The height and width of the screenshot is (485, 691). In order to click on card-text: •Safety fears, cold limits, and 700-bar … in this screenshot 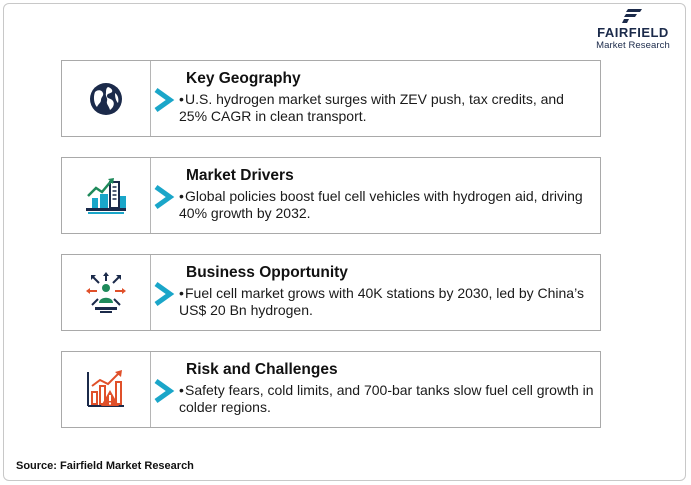, I will do `click(386, 399)`.